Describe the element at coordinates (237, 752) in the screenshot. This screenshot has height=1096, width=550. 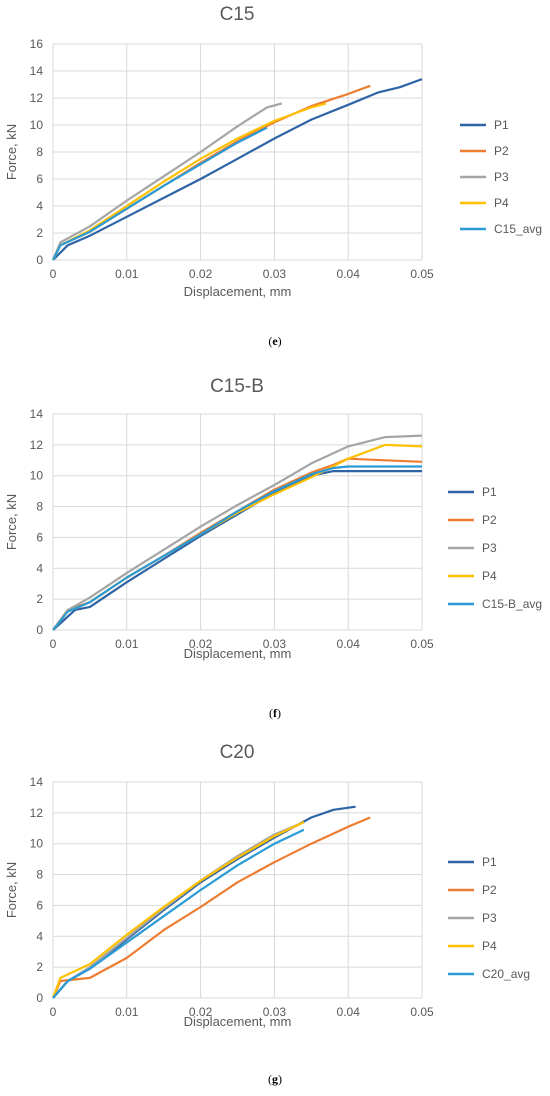
I see `chart-title: C20` at that location.